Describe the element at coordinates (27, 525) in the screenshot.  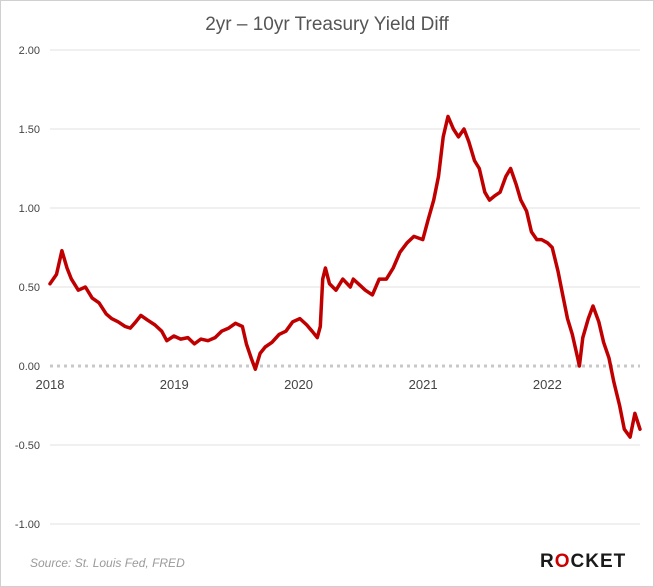
I see `y-tick-label: -1.00` at that location.